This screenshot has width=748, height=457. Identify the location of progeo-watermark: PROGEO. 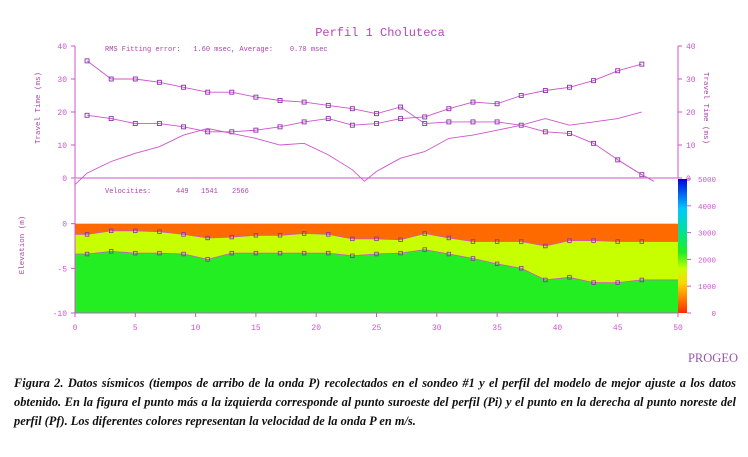
(713, 358).